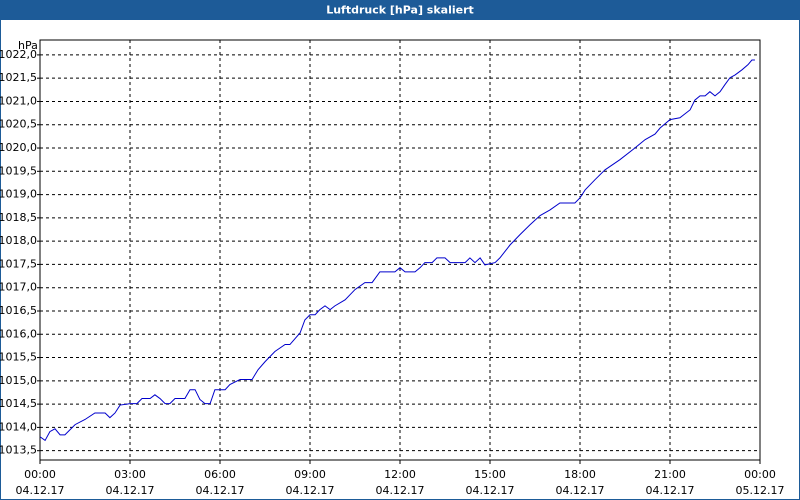  Describe the element at coordinates (18, 287) in the screenshot. I see `y-tick-label: 1017,0` at that location.